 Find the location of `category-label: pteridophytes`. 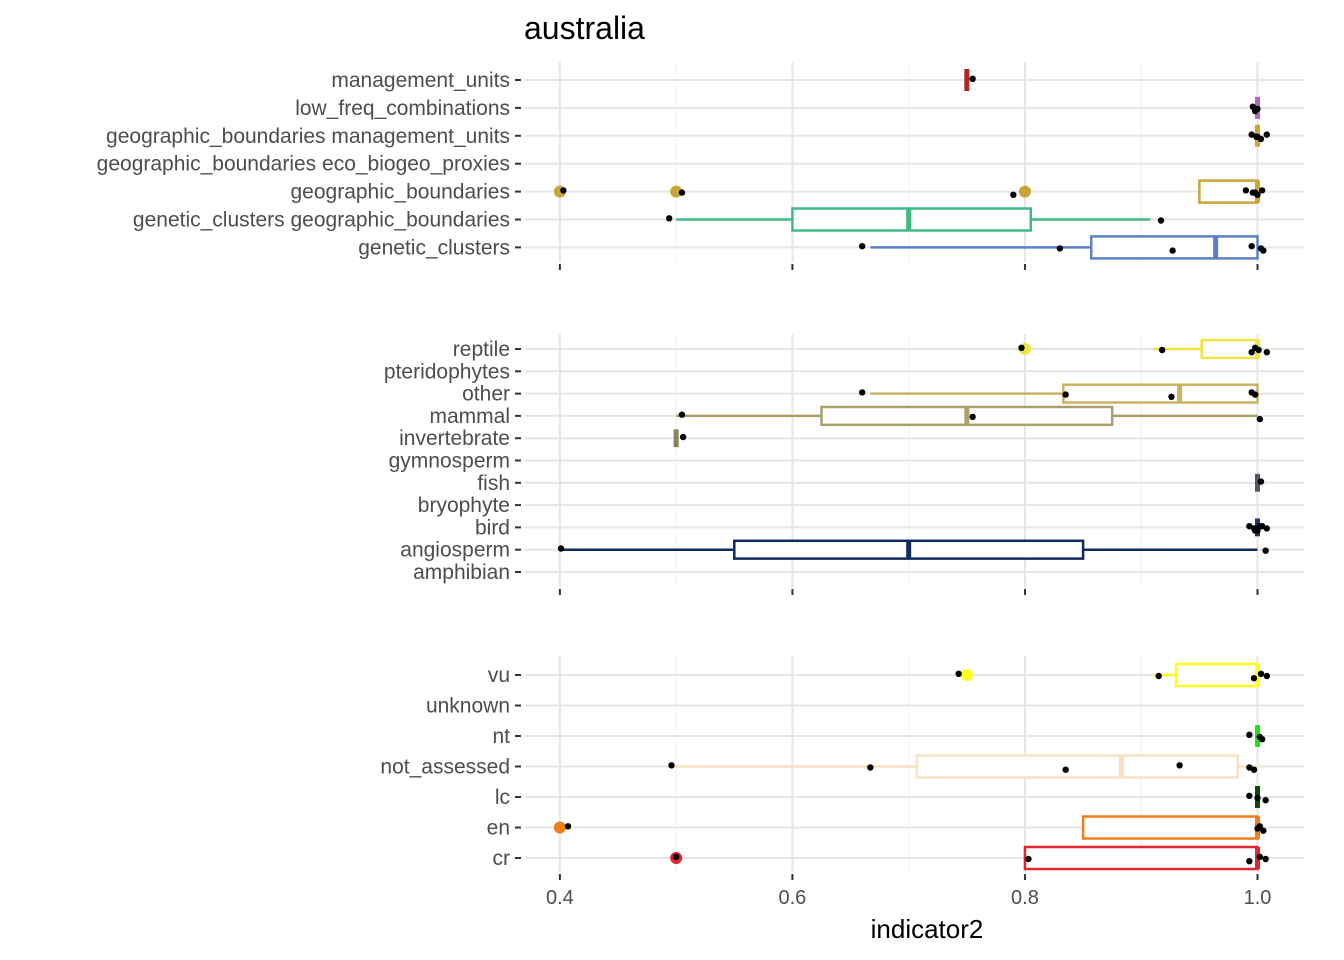

category-label: pteridophytes is located at coordinates (447, 371).